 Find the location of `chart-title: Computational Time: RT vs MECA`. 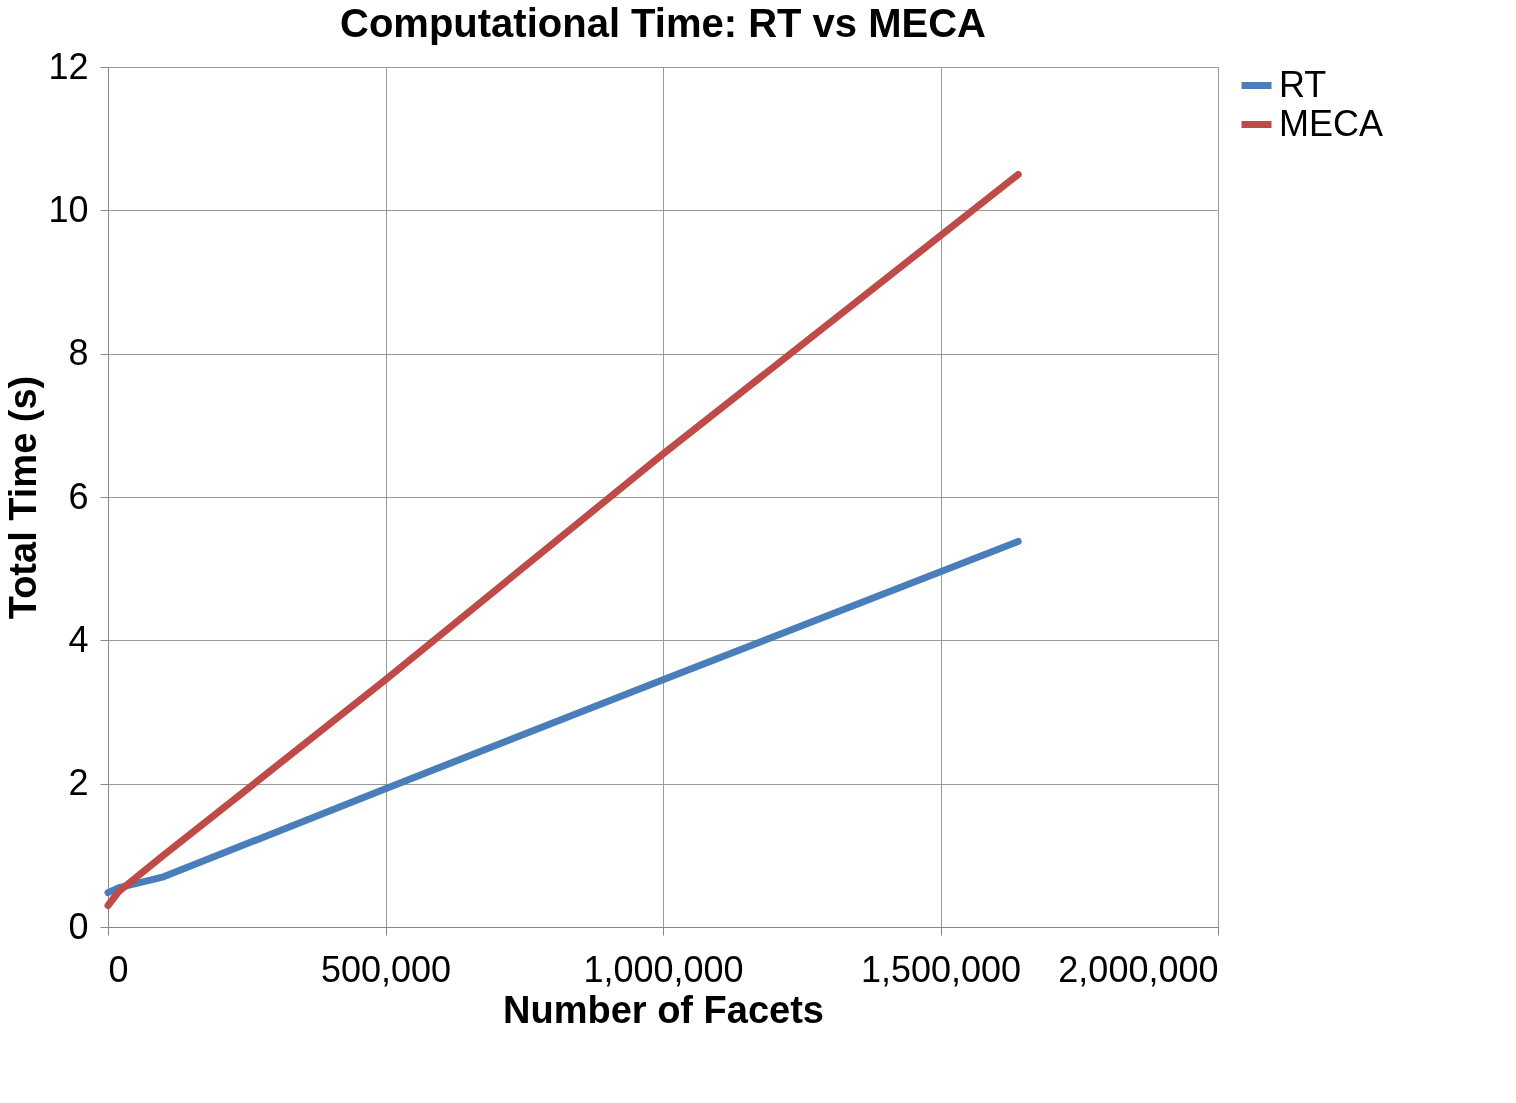

chart-title: Computational Time: RT vs MECA is located at coordinates (663, 23).